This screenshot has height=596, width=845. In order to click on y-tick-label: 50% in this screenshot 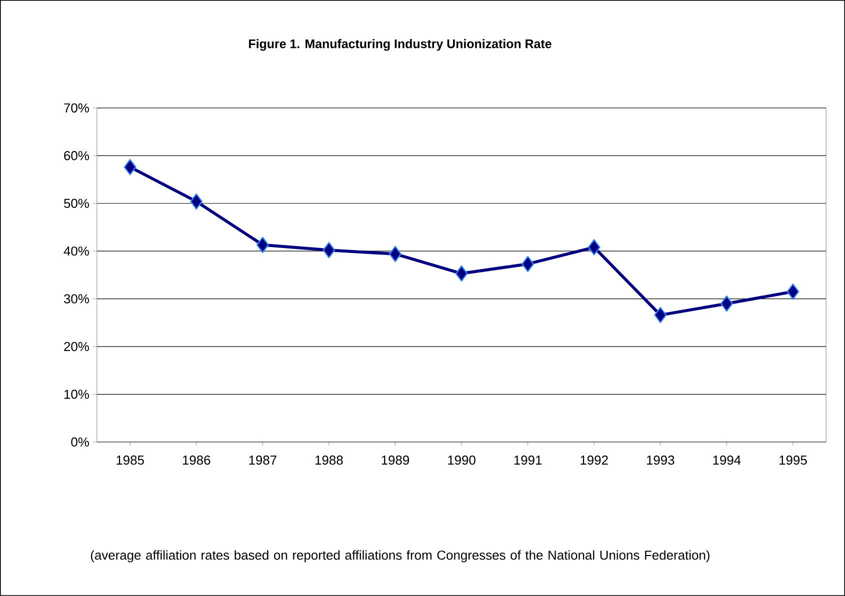, I will do `click(76, 203)`.